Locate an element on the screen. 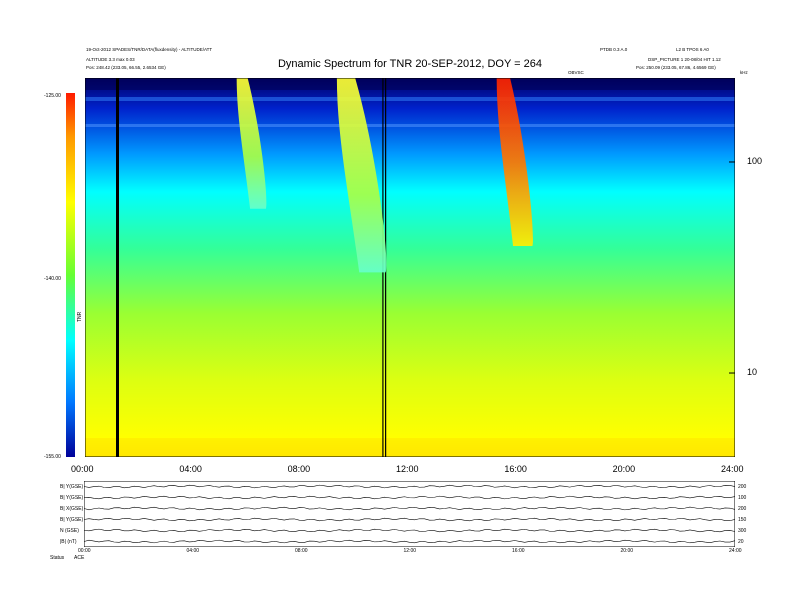 The image size is (792, 612). panel-rows is located at coordinates (409, 514).